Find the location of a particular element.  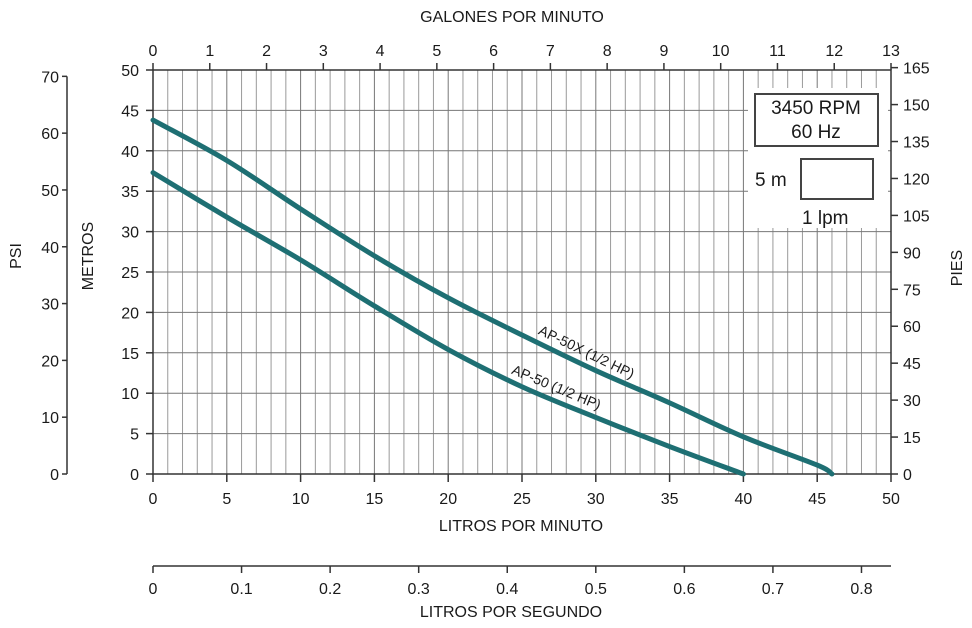

pies-axis-title: PIES is located at coordinates (957, 268).